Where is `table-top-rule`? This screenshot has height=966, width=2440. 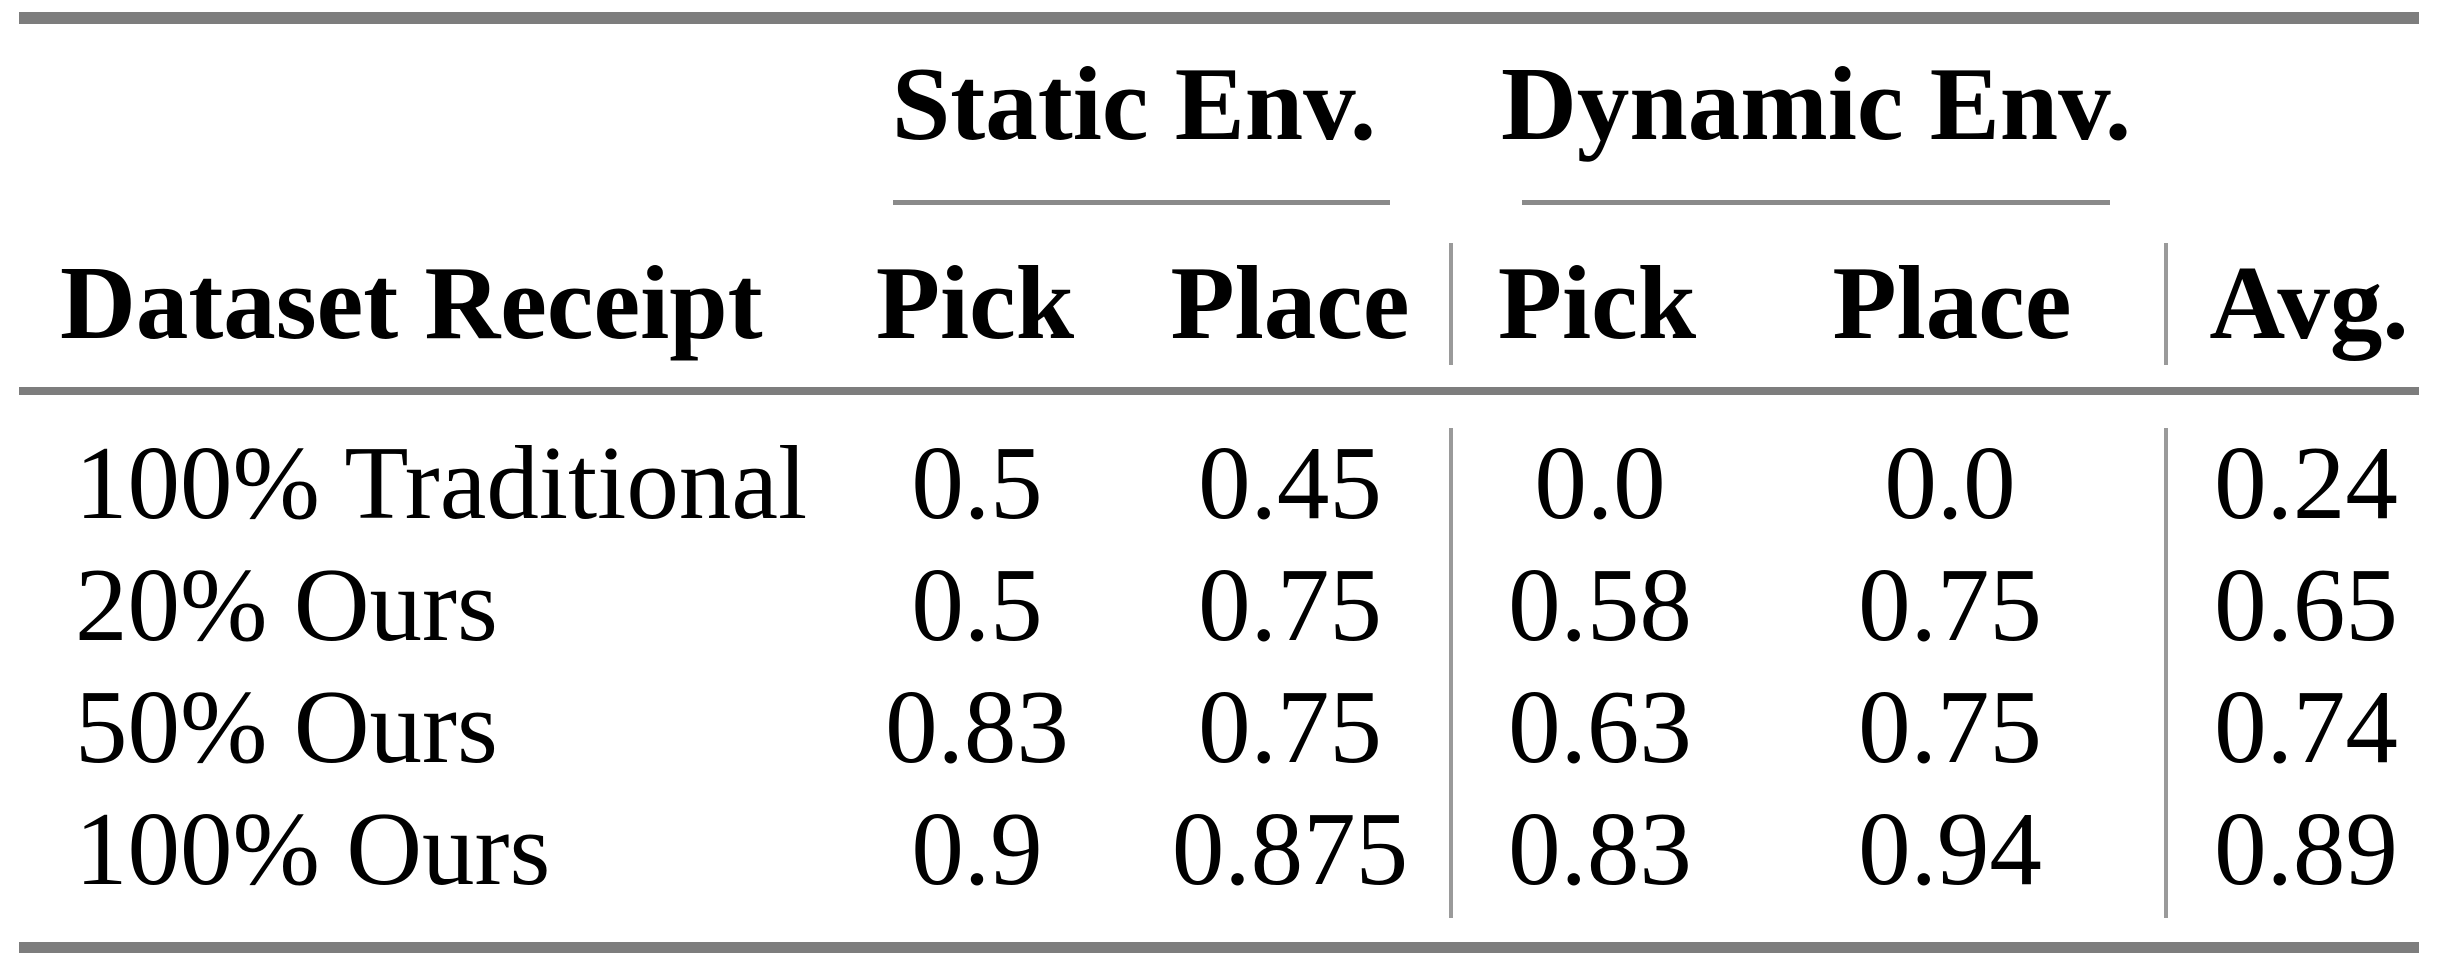 table-top-rule is located at coordinates (1219, 18).